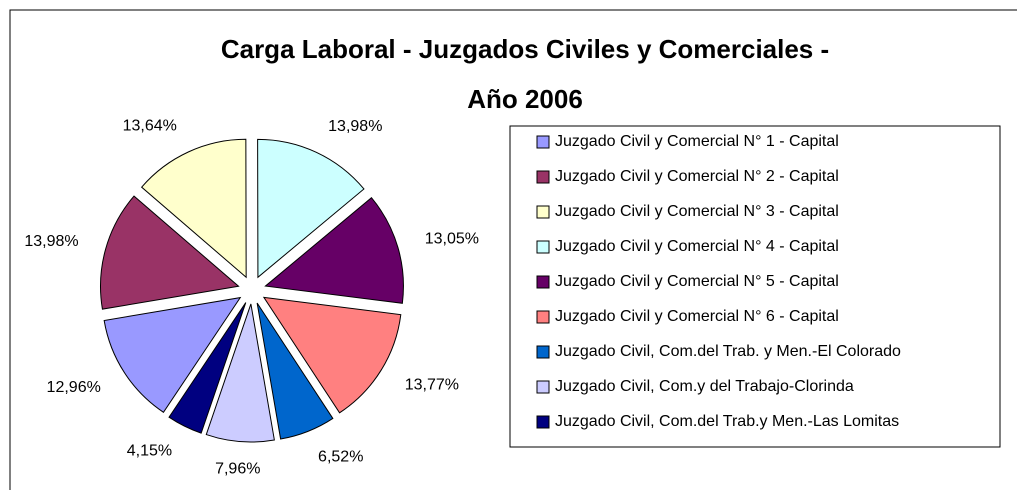 This screenshot has height=490, width=1017. Describe the element at coordinates (150, 126) in the screenshot. I see `data-label: 13,64%` at that location.